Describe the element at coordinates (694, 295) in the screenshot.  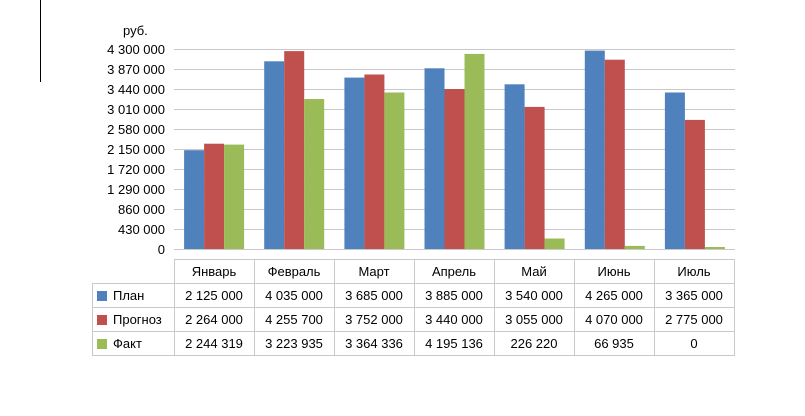
I see `value-cell: 3 365 000` at that location.